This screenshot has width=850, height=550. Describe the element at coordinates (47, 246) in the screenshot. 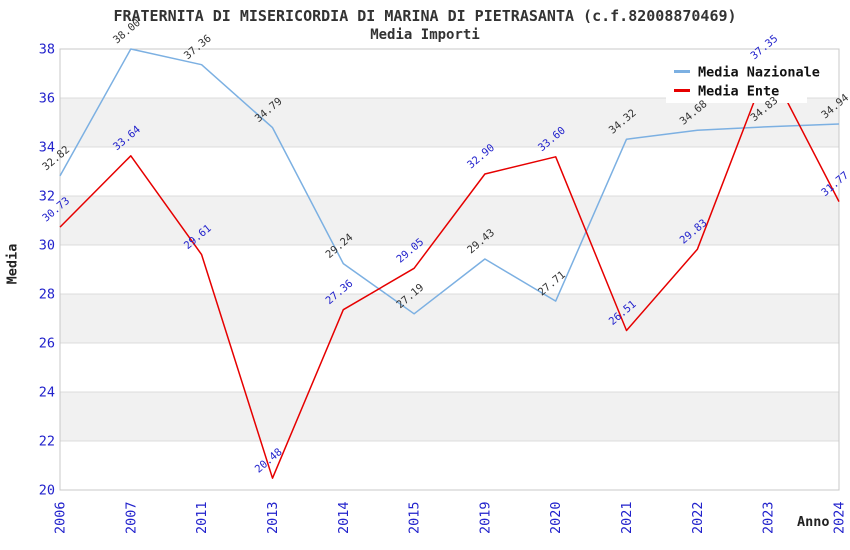

I see `y-tick-label: 30` at that location.